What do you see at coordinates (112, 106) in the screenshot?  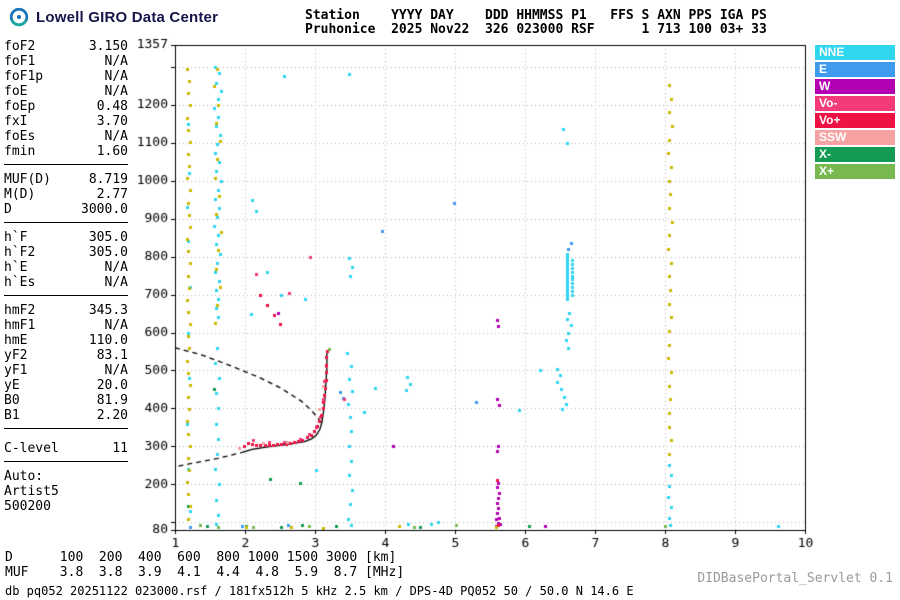 I see `param-value: 0.48` at bounding box center [112, 106].